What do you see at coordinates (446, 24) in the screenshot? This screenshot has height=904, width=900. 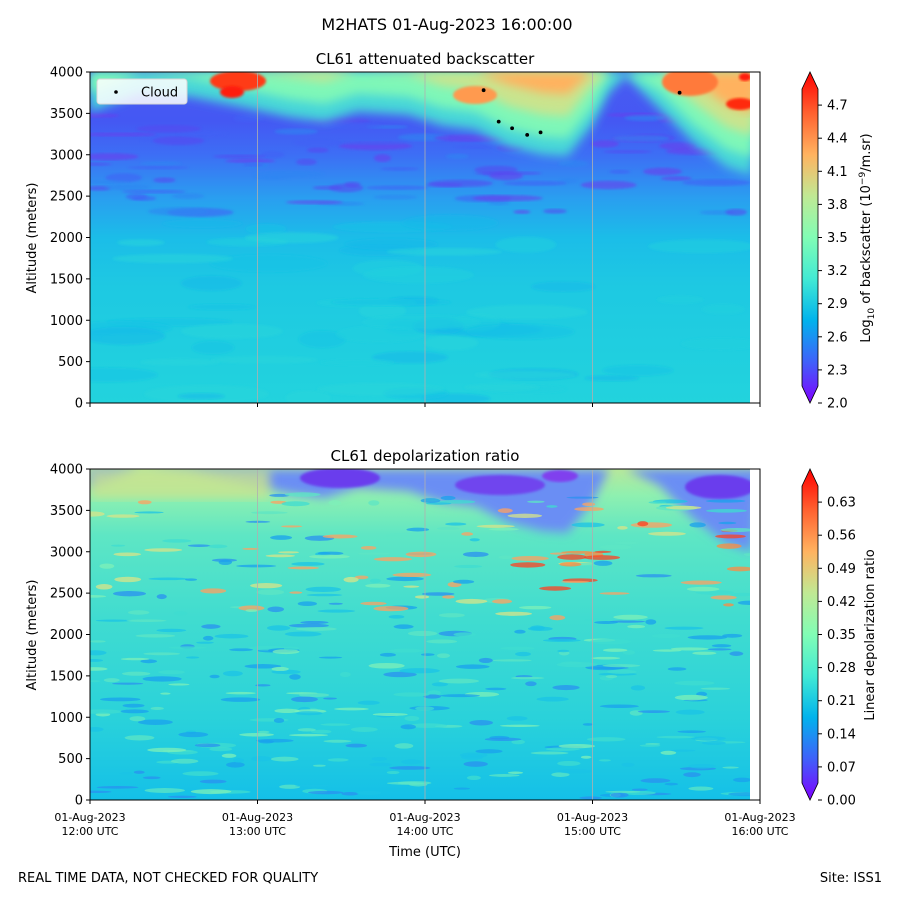 I see `figure-suptitle: M2HATS 01-Aug-2023 16:00:00` at bounding box center [446, 24].